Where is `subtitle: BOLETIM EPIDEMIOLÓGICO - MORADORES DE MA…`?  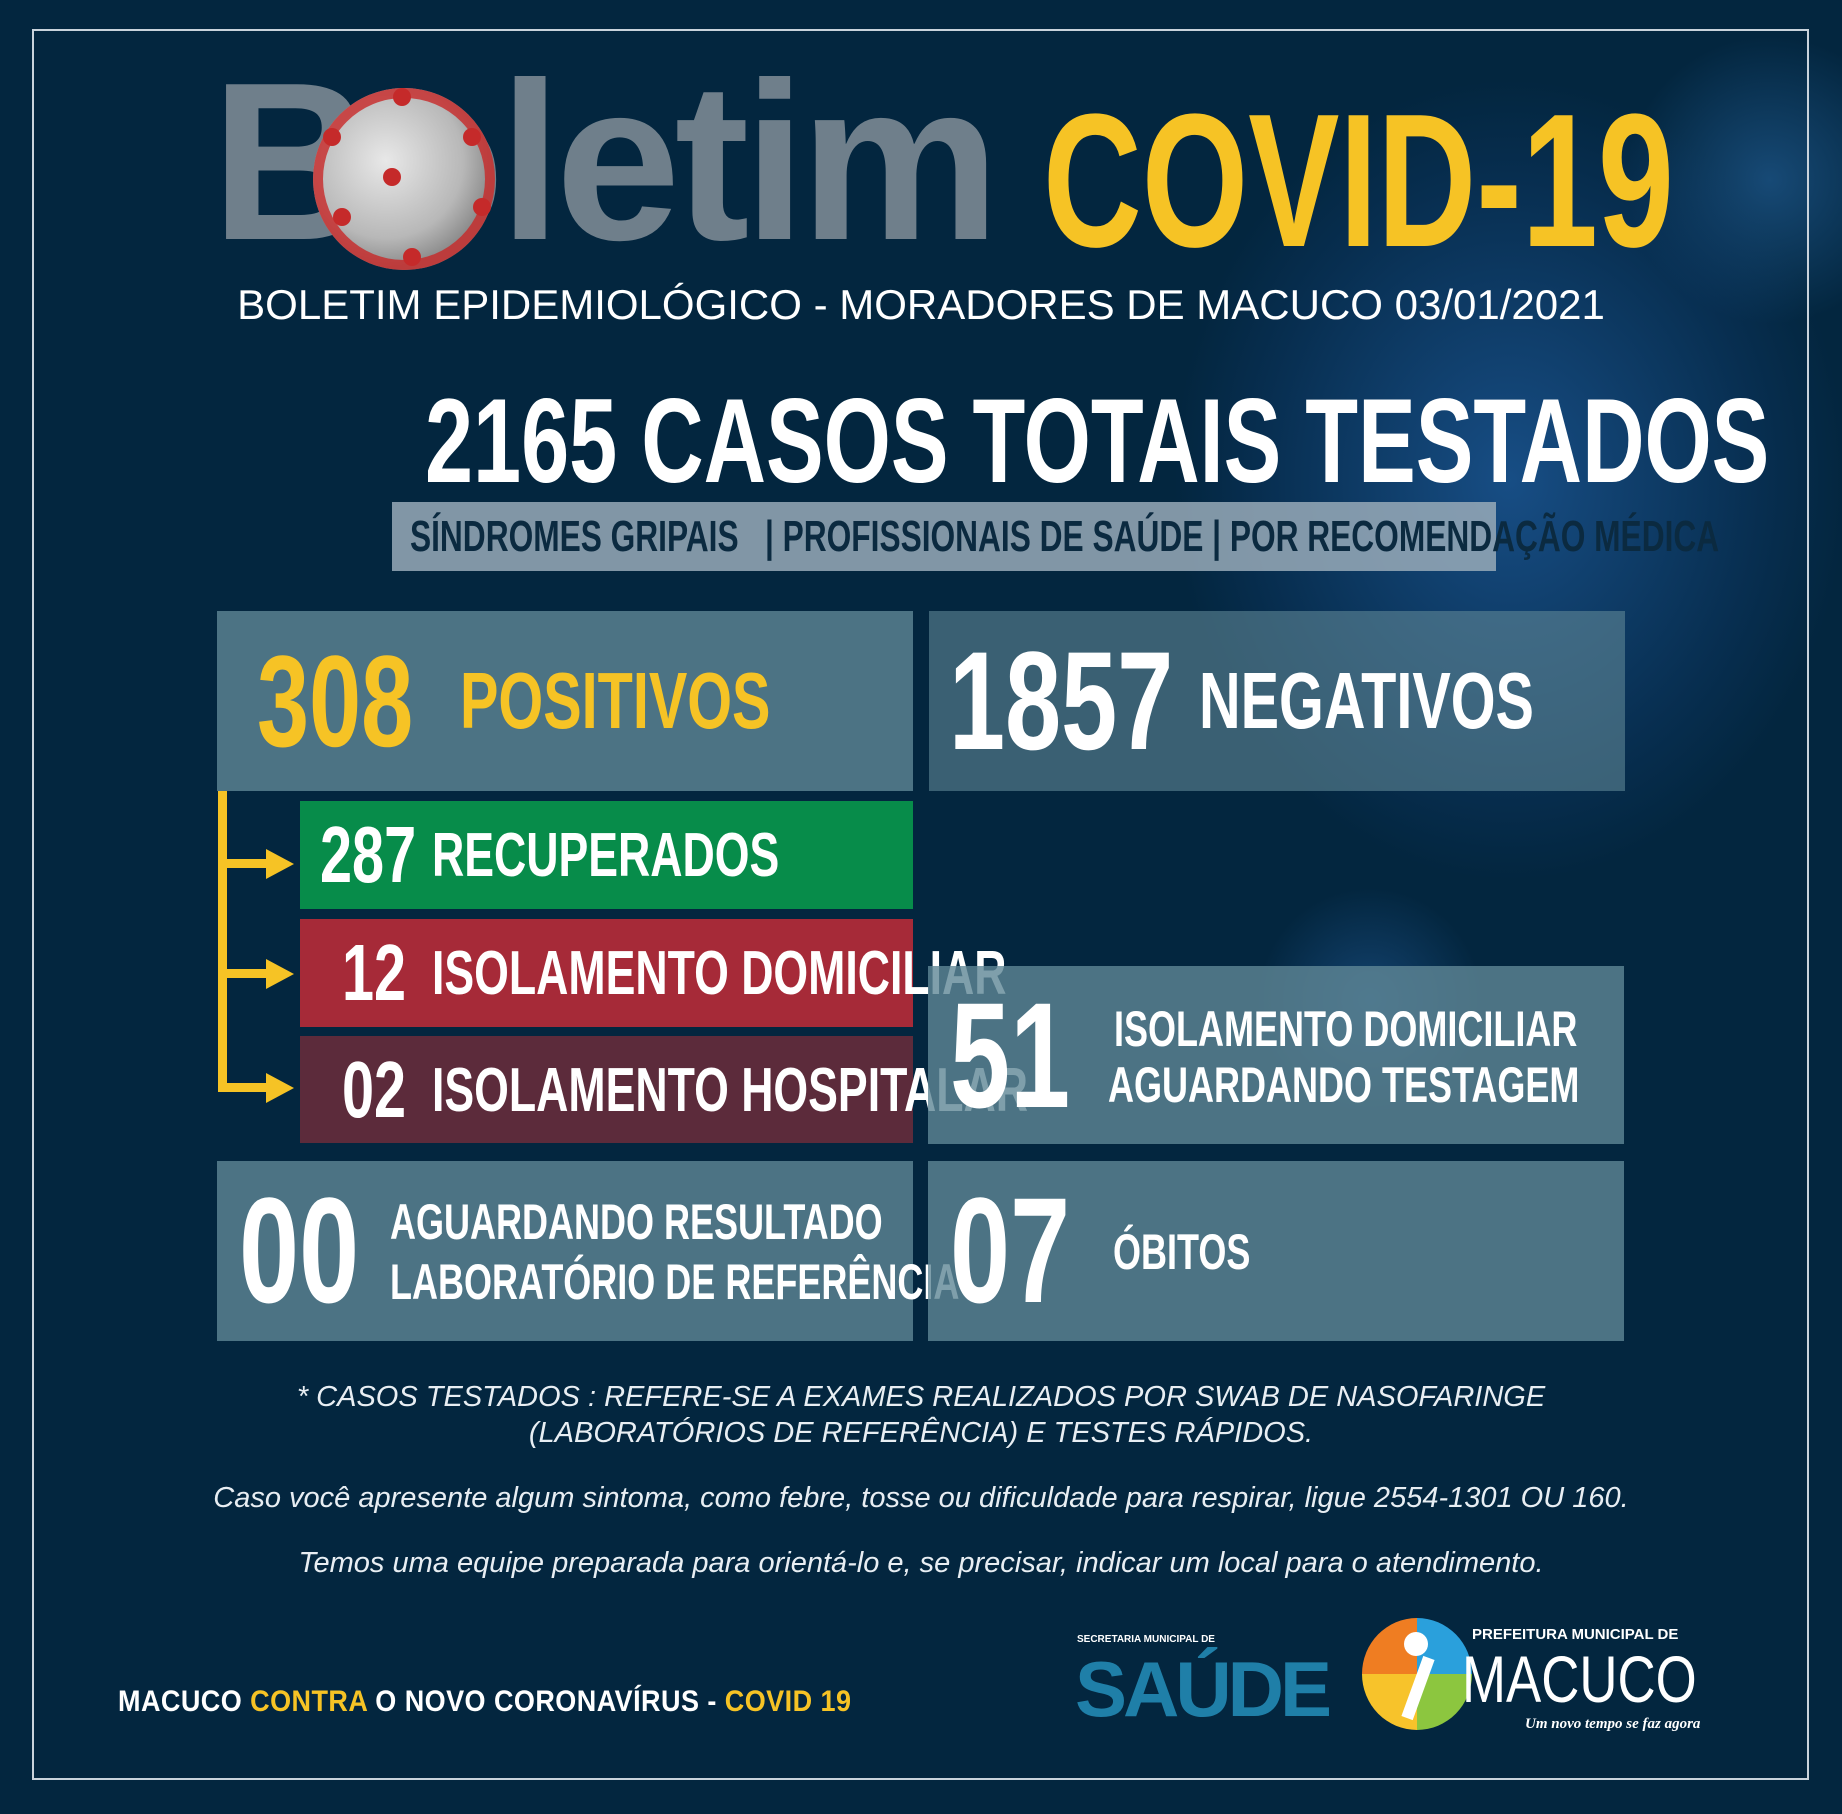 subtitle: BOLETIM EPIDEMIOLÓGICO - MORADORES DE MA… is located at coordinates (921, 304).